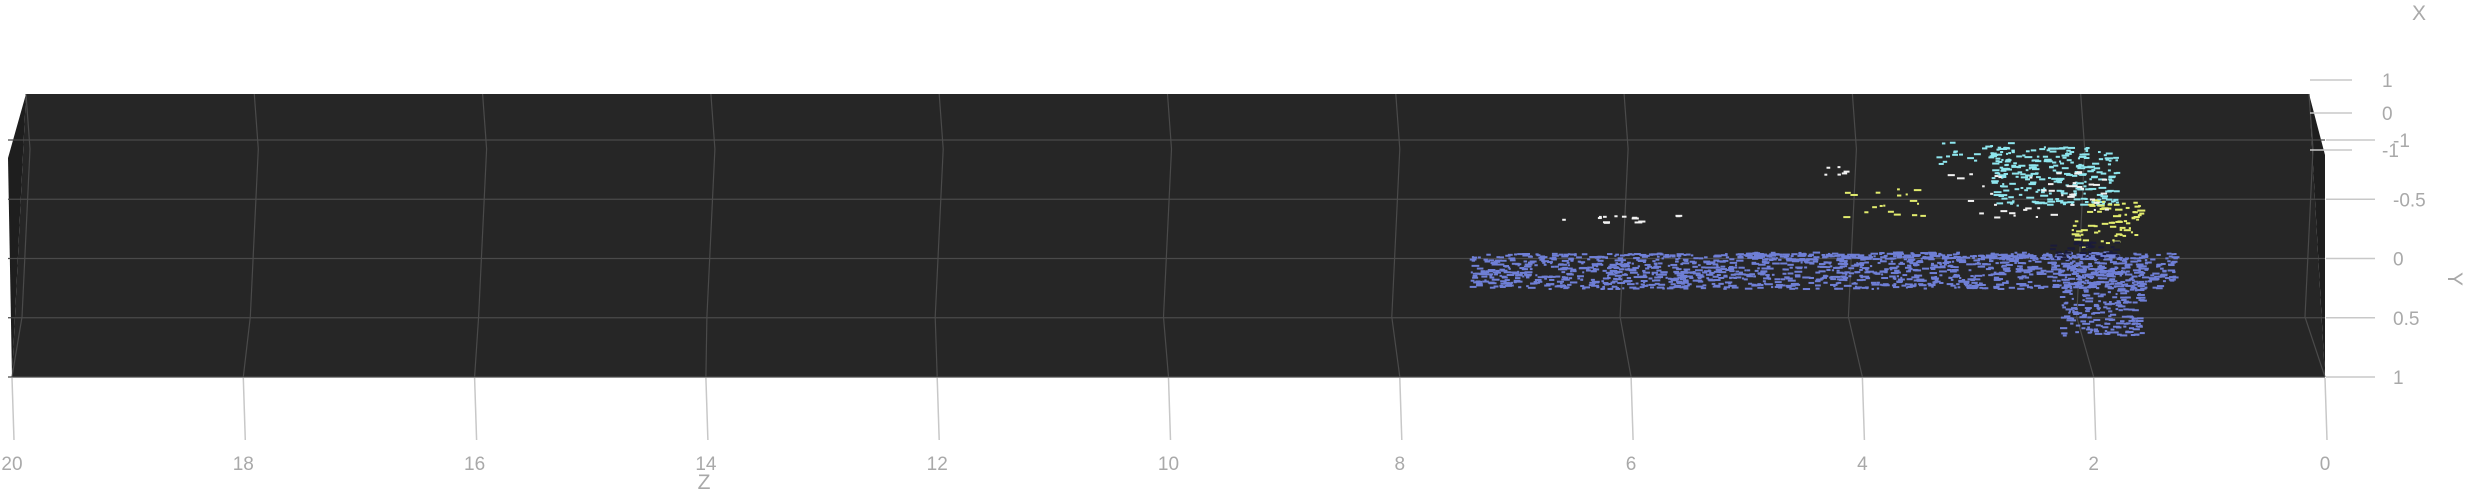 This screenshot has height=492, width=2465. What do you see at coordinates (474, 464) in the screenshot?
I see `z-tick-label: 16` at bounding box center [474, 464].